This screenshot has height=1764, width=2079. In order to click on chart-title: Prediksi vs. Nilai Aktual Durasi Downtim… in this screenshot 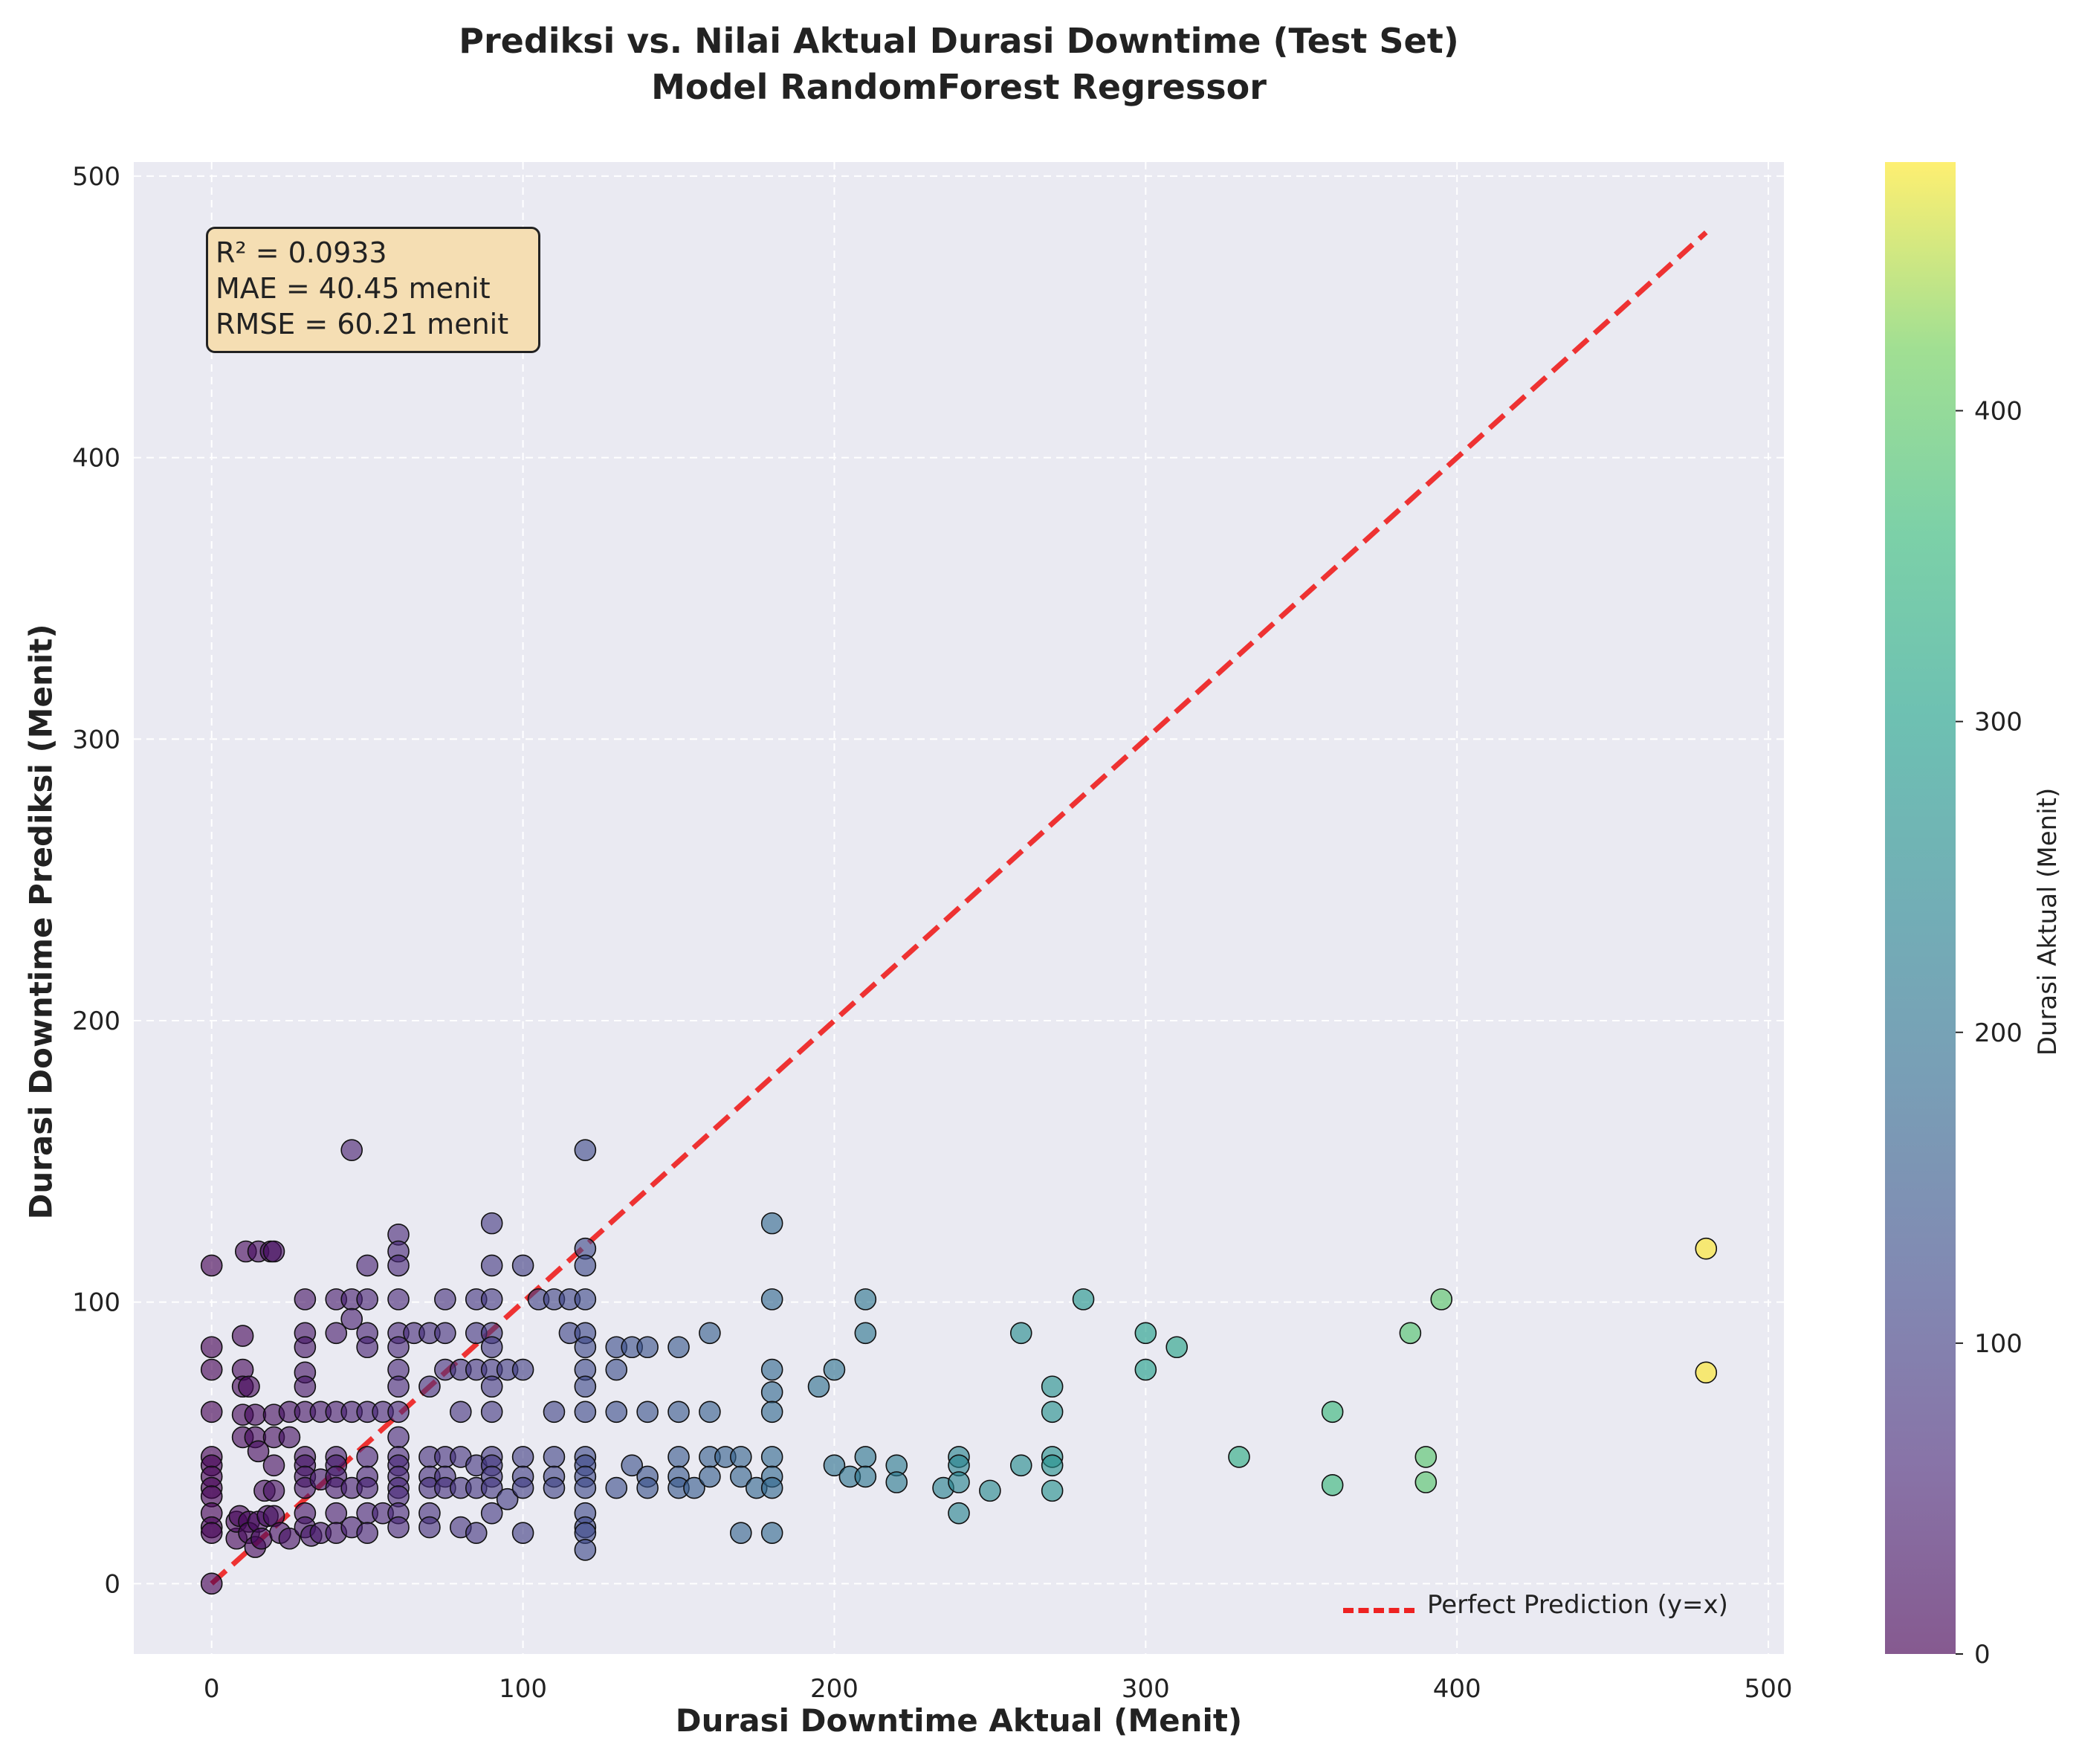, I will do `click(959, 41)`.